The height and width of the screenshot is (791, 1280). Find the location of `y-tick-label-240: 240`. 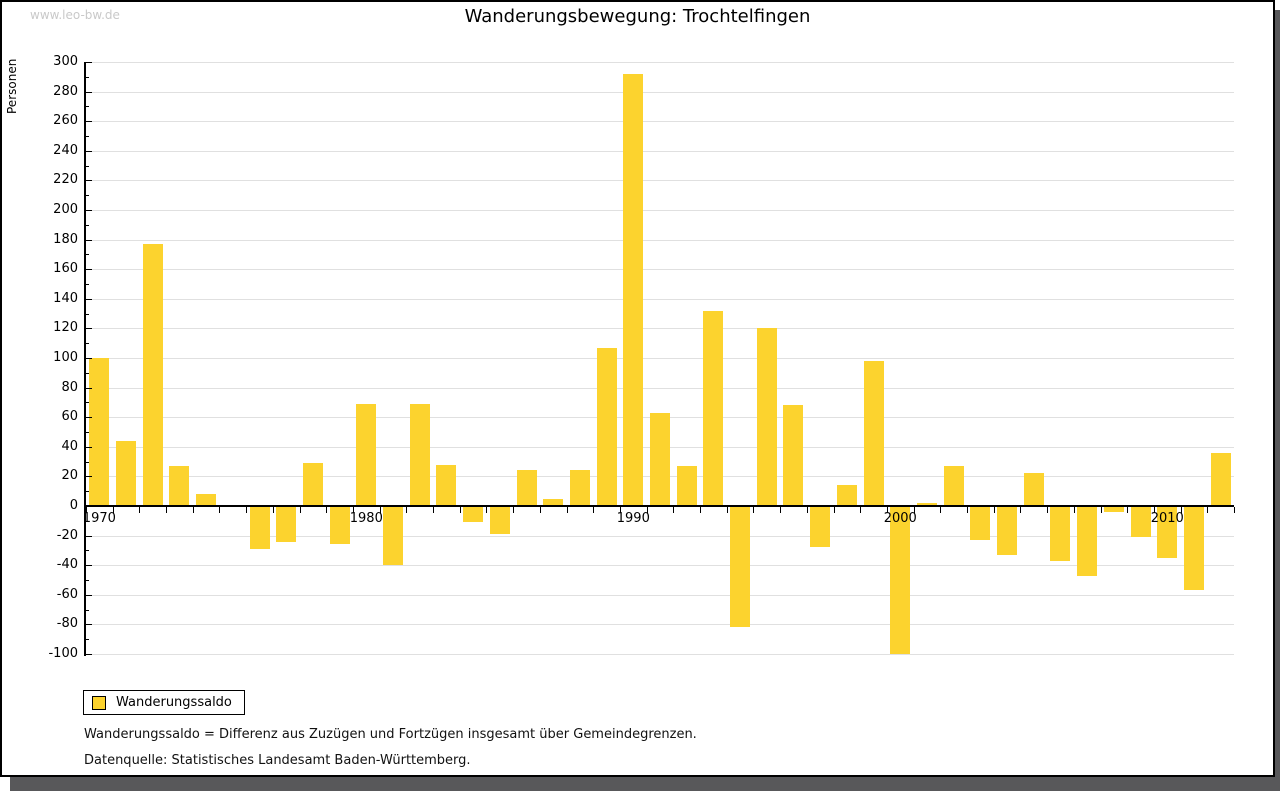

y-tick-label-240: 240 is located at coordinates (65, 150).